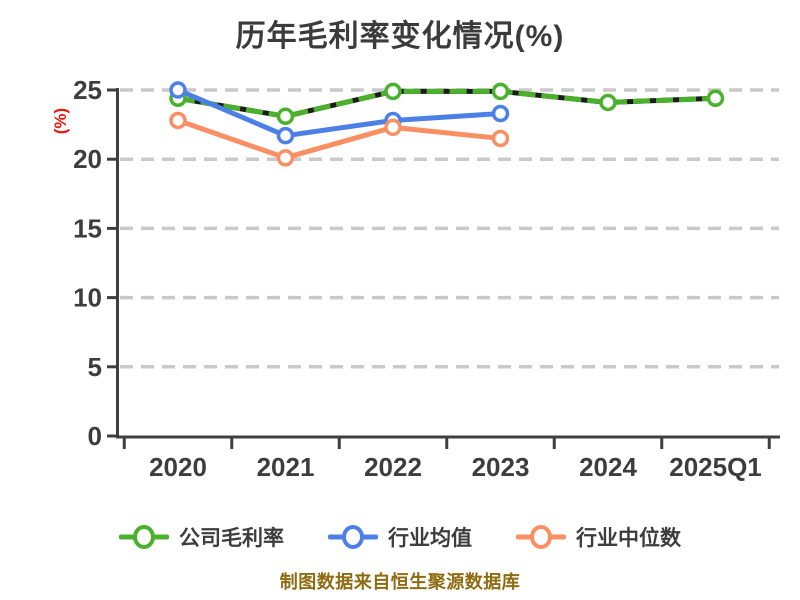  What do you see at coordinates (178, 467) in the screenshot?
I see `x-axis-tick-label: 2020` at bounding box center [178, 467].